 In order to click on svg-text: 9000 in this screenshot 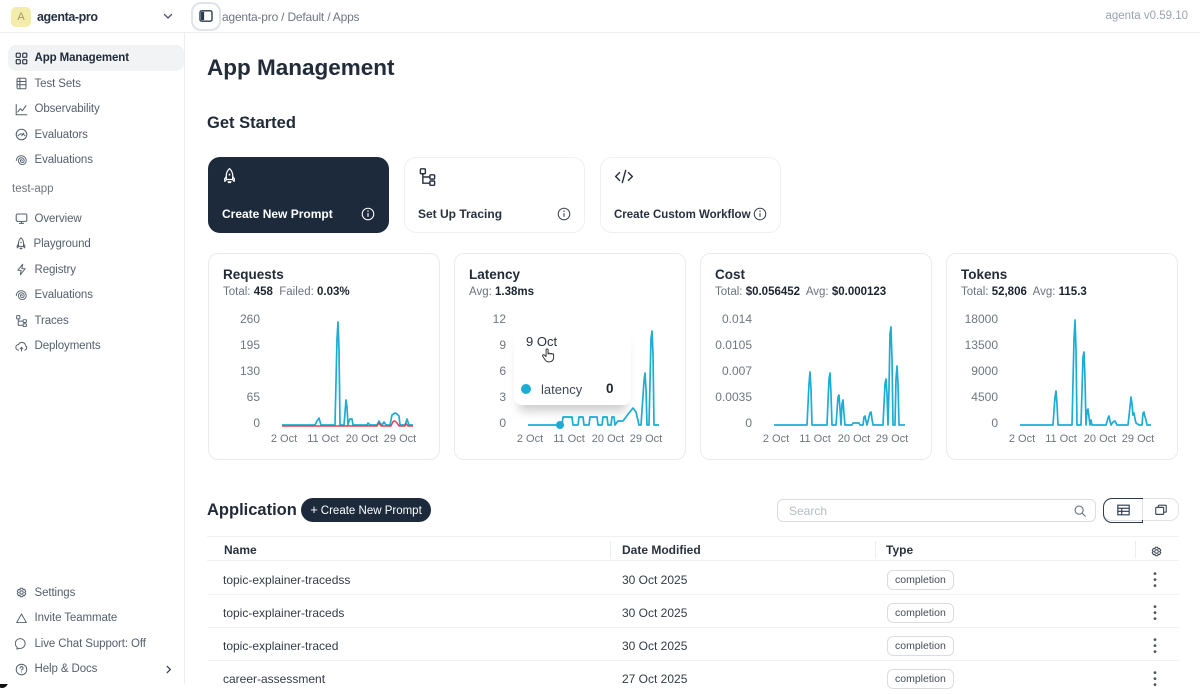, I will do `click(984, 371)`.